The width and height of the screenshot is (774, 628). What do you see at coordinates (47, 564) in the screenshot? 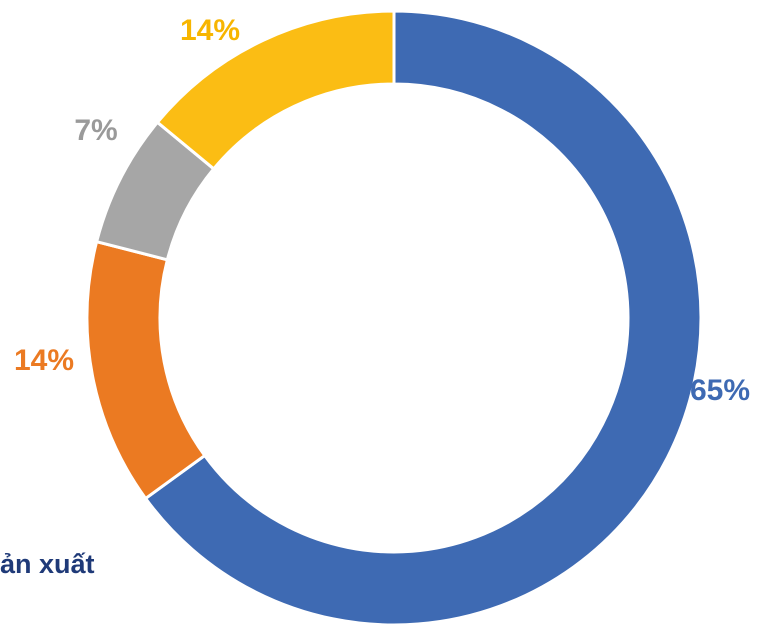
I see `annotation: ản xuất` at bounding box center [47, 564].